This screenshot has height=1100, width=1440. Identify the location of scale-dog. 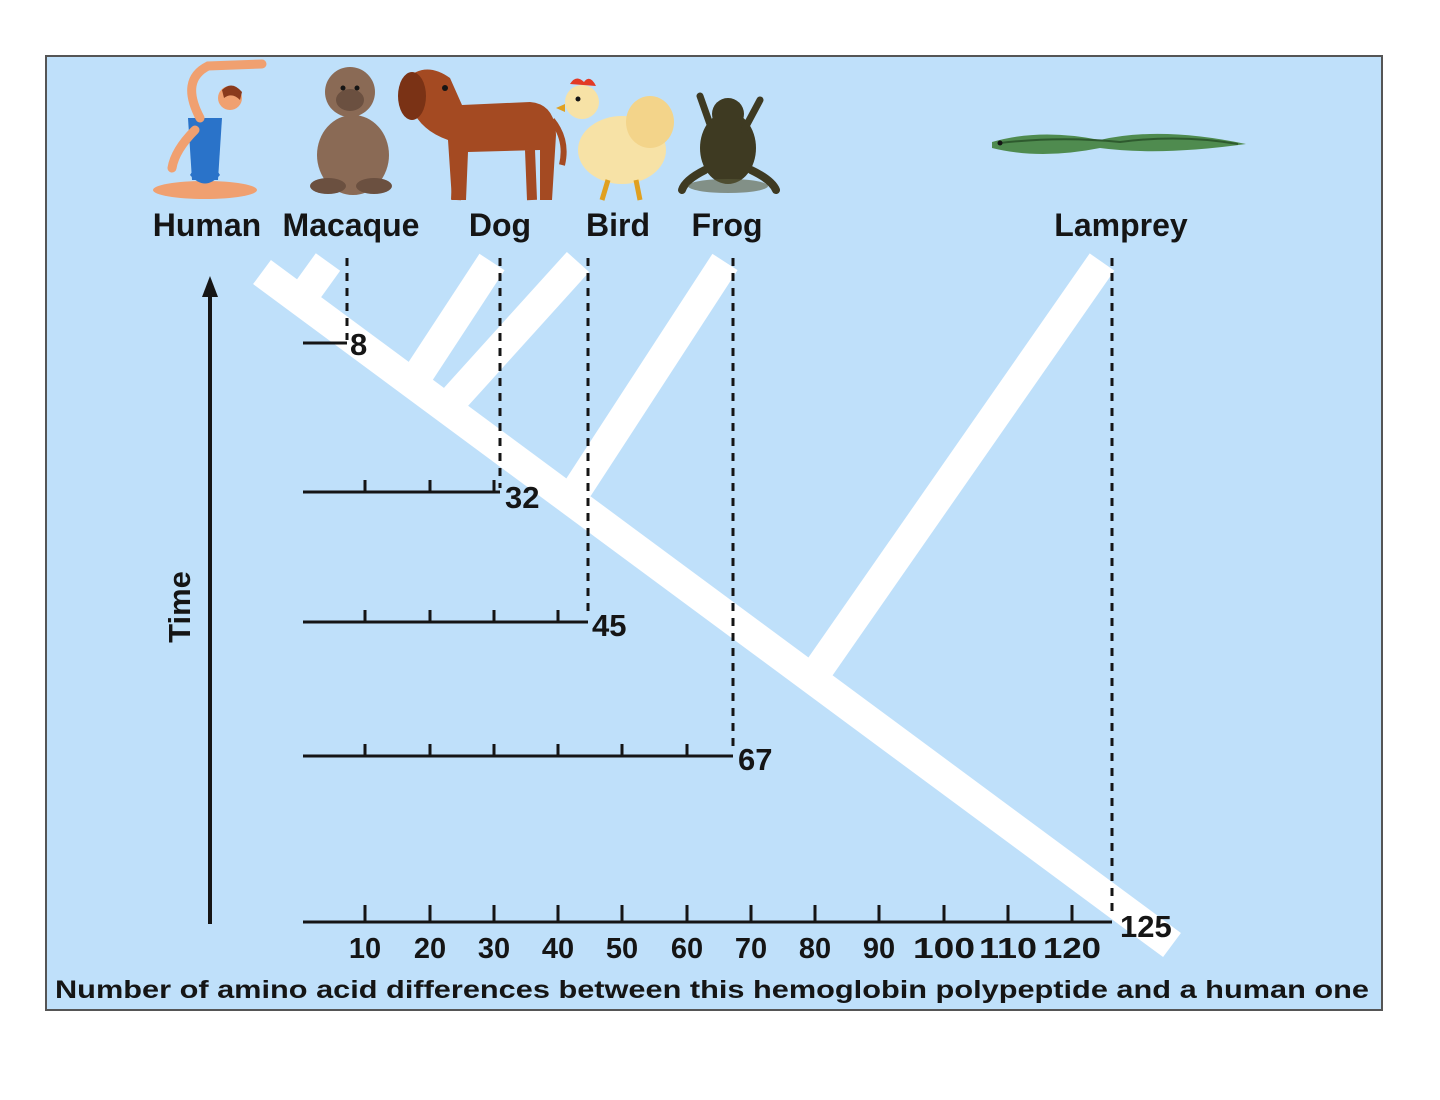
(401, 487).